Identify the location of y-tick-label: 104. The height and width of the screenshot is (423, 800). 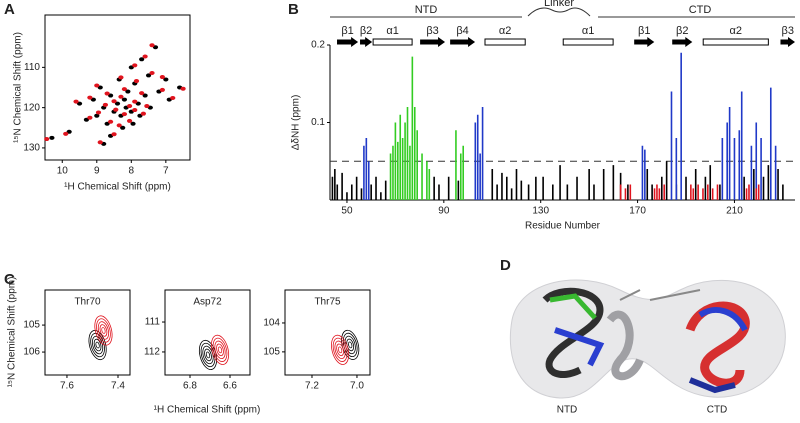
(271, 323).